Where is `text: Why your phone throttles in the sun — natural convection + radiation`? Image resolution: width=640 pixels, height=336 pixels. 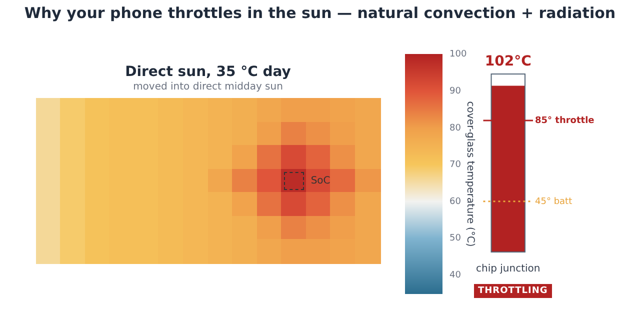
text: Why your phone throttles in the sun — natural convection + radiation is located at coordinates (320, 13).